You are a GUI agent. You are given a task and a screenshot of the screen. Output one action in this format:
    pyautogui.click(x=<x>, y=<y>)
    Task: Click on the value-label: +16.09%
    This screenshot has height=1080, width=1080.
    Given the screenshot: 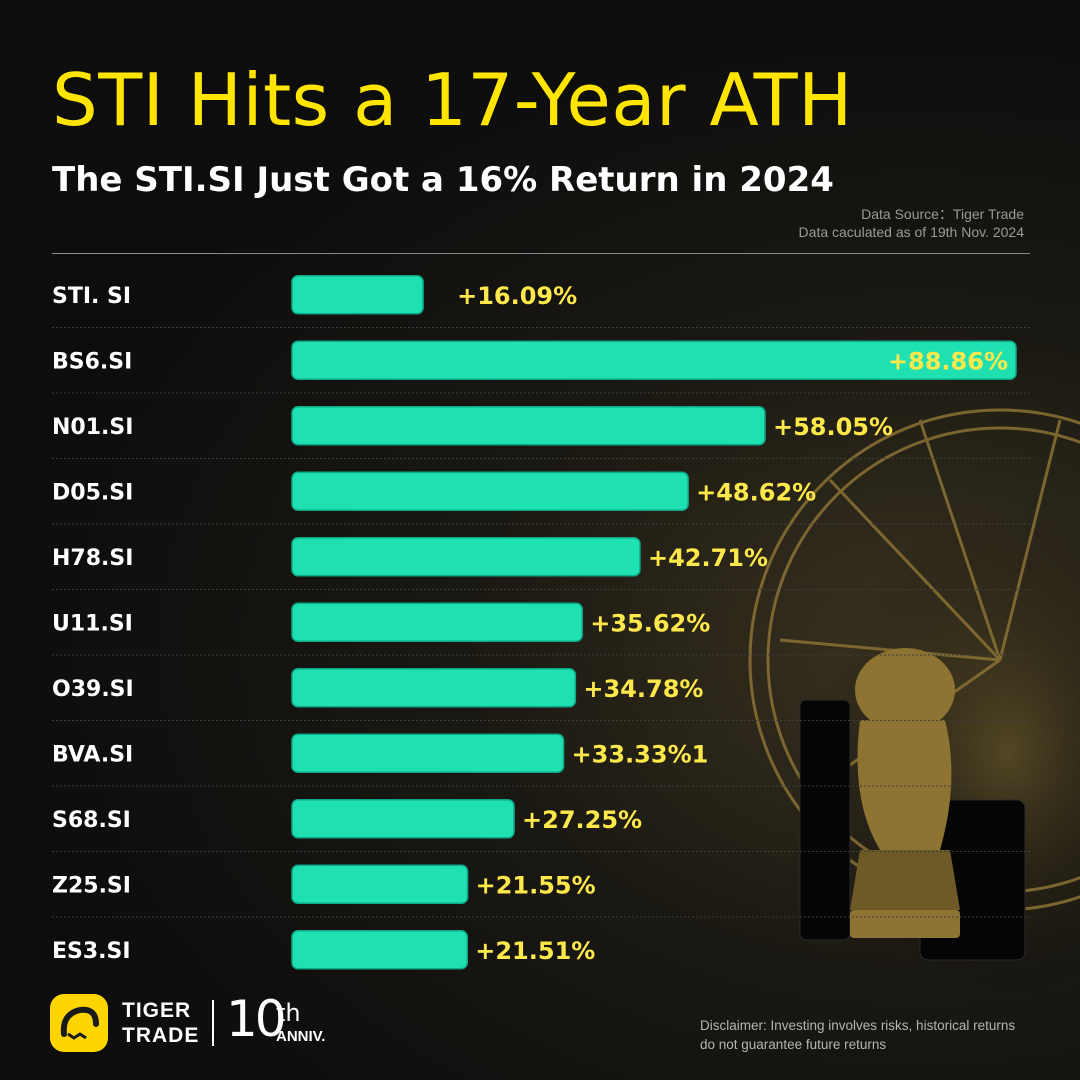 What is the action you would take?
    pyautogui.click(x=517, y=296)
    